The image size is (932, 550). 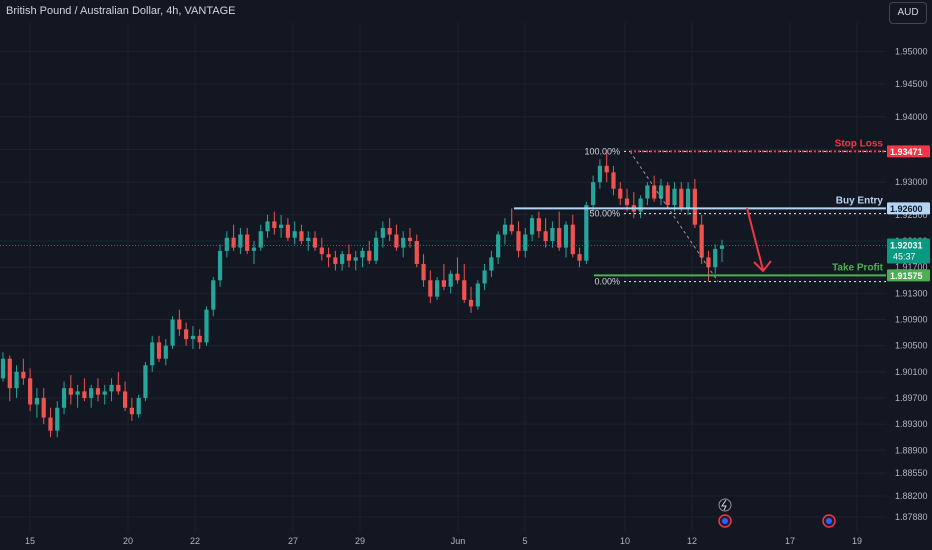 I want to click on y-tick-label: 1.90500, so click(x=911, y=346).